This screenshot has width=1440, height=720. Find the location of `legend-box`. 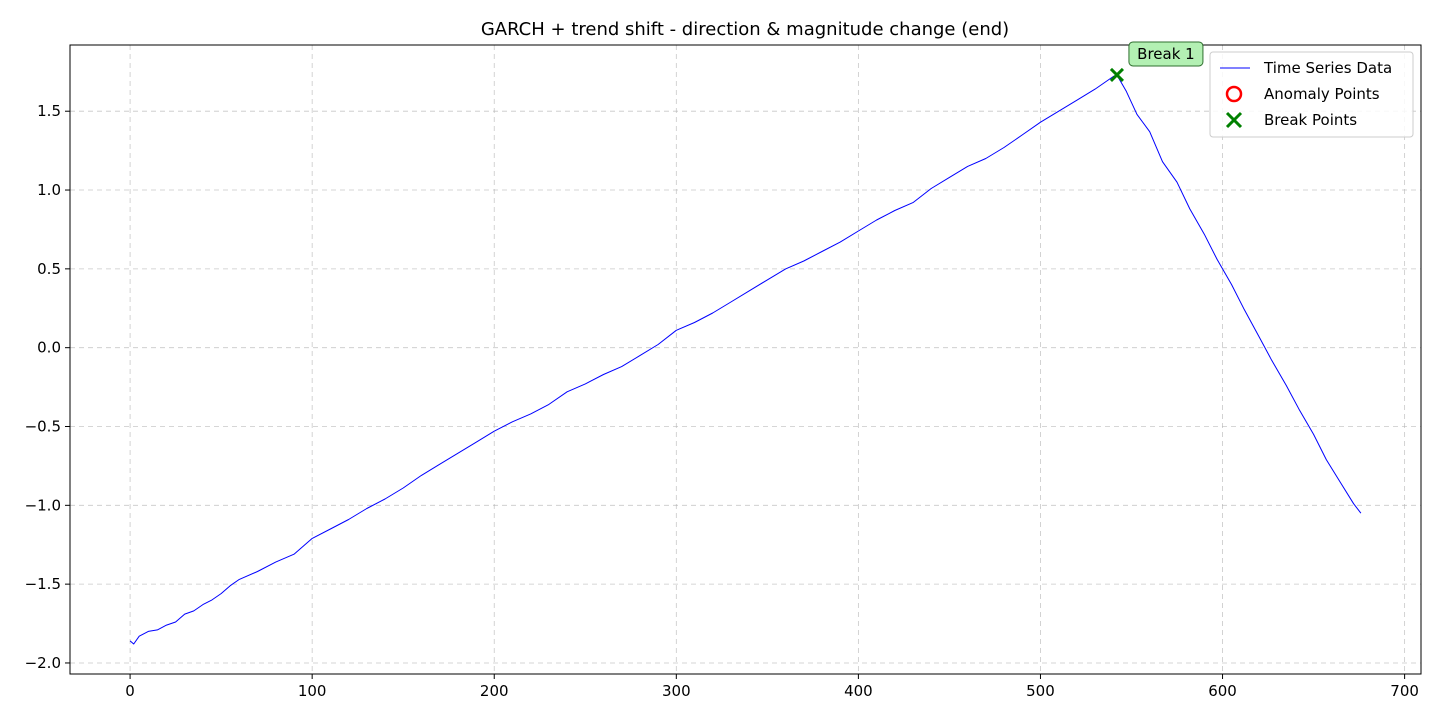

legend-box is located at coordinates (1311, 94).